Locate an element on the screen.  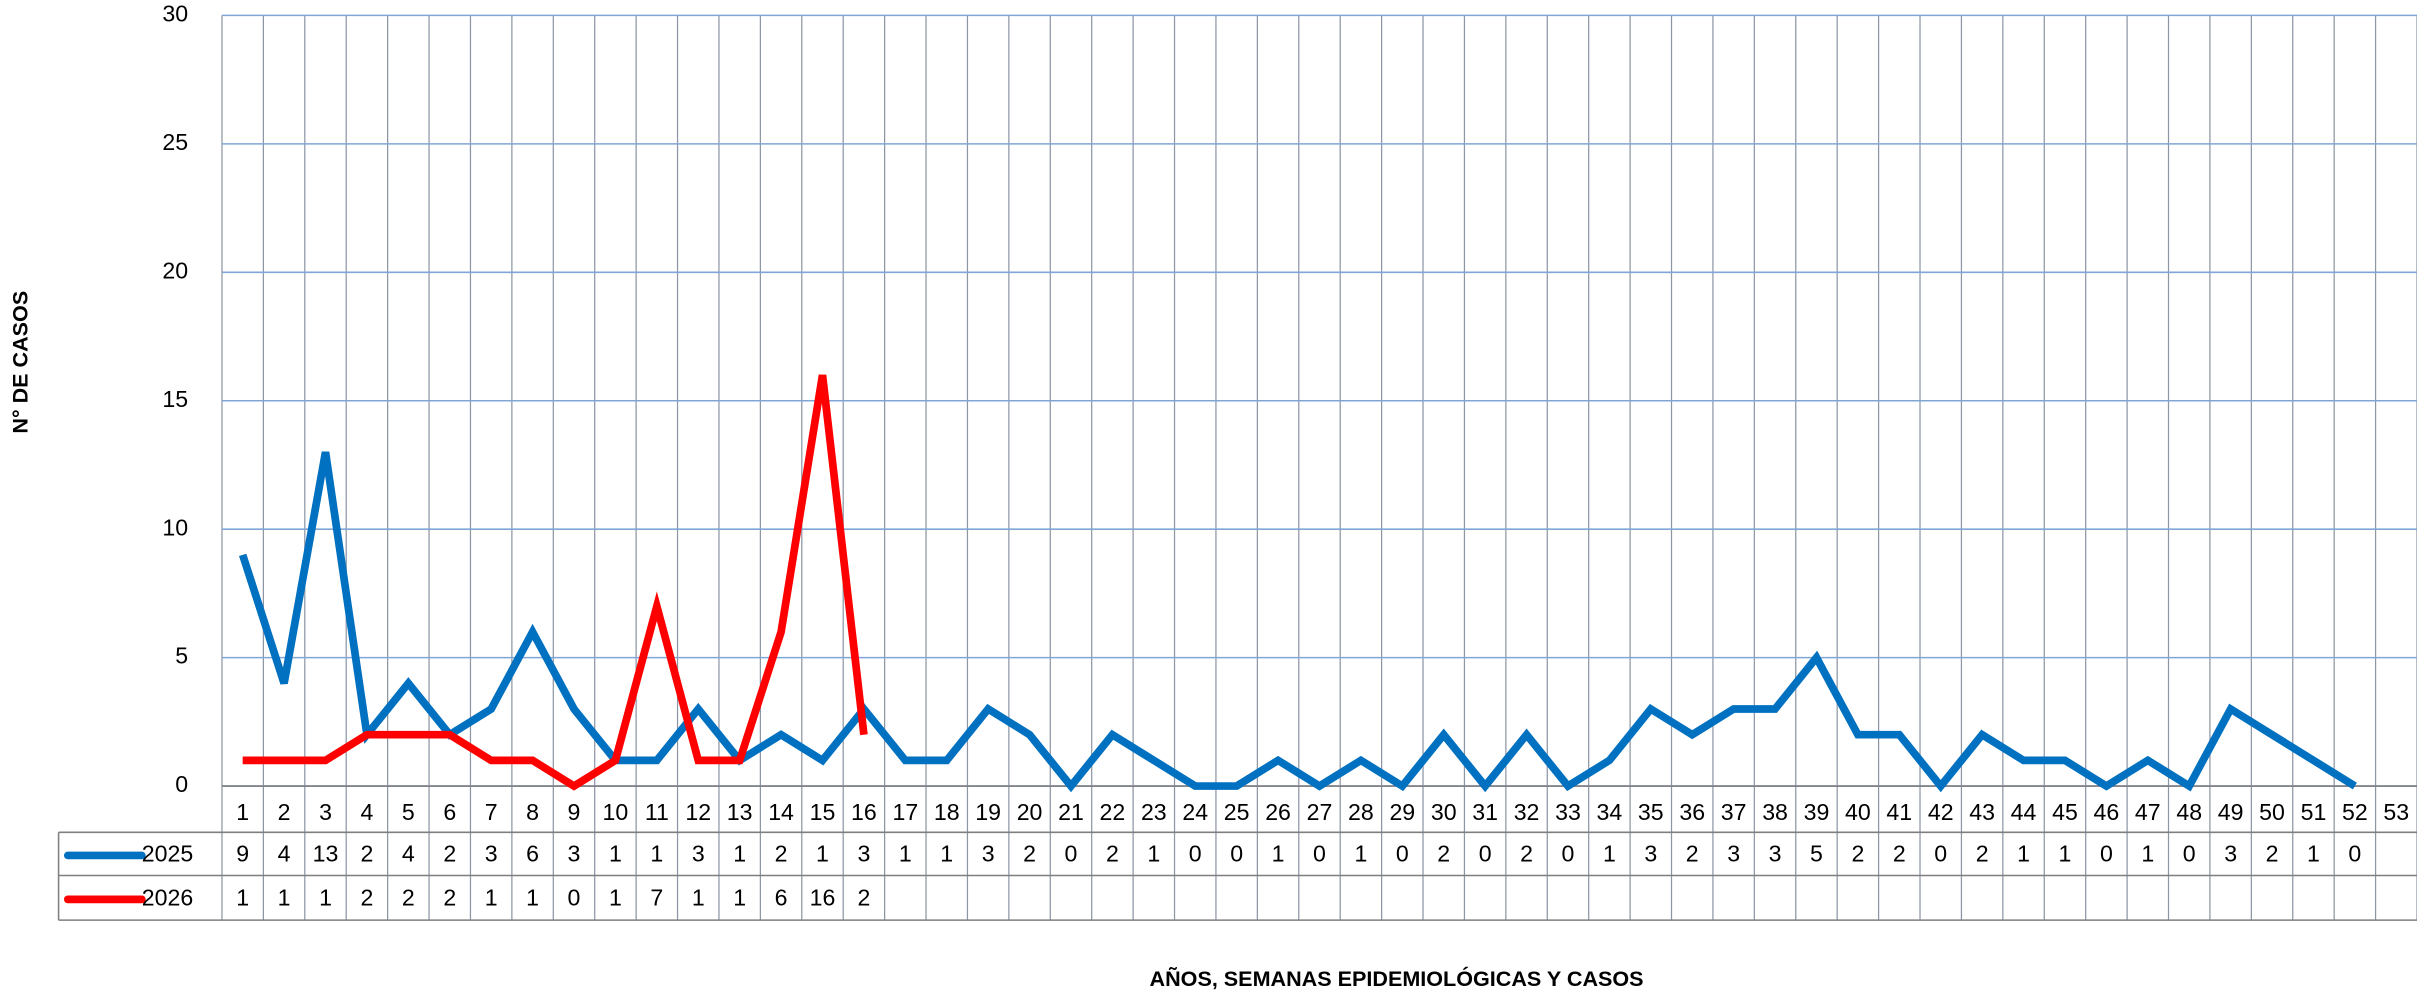
table-value: 13 is located at coordinates (326, 854).